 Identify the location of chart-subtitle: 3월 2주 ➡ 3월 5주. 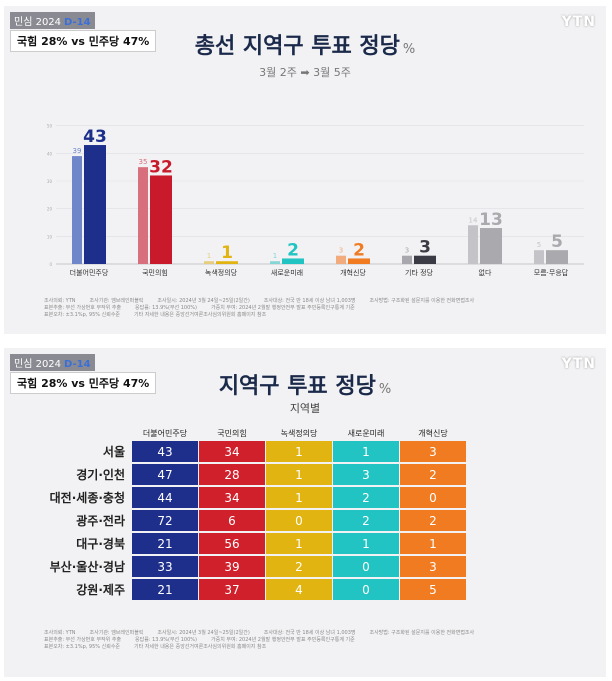
(305, 72).